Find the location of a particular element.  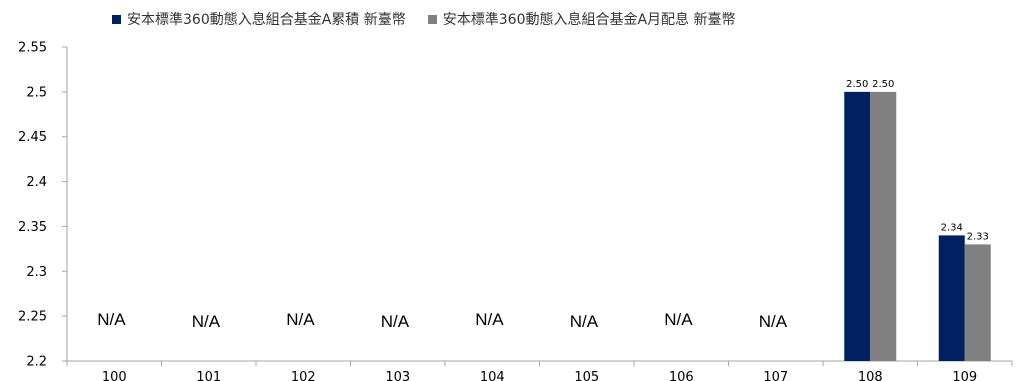

y-tick-label: 2.35 is located at coordinates (32, 227).